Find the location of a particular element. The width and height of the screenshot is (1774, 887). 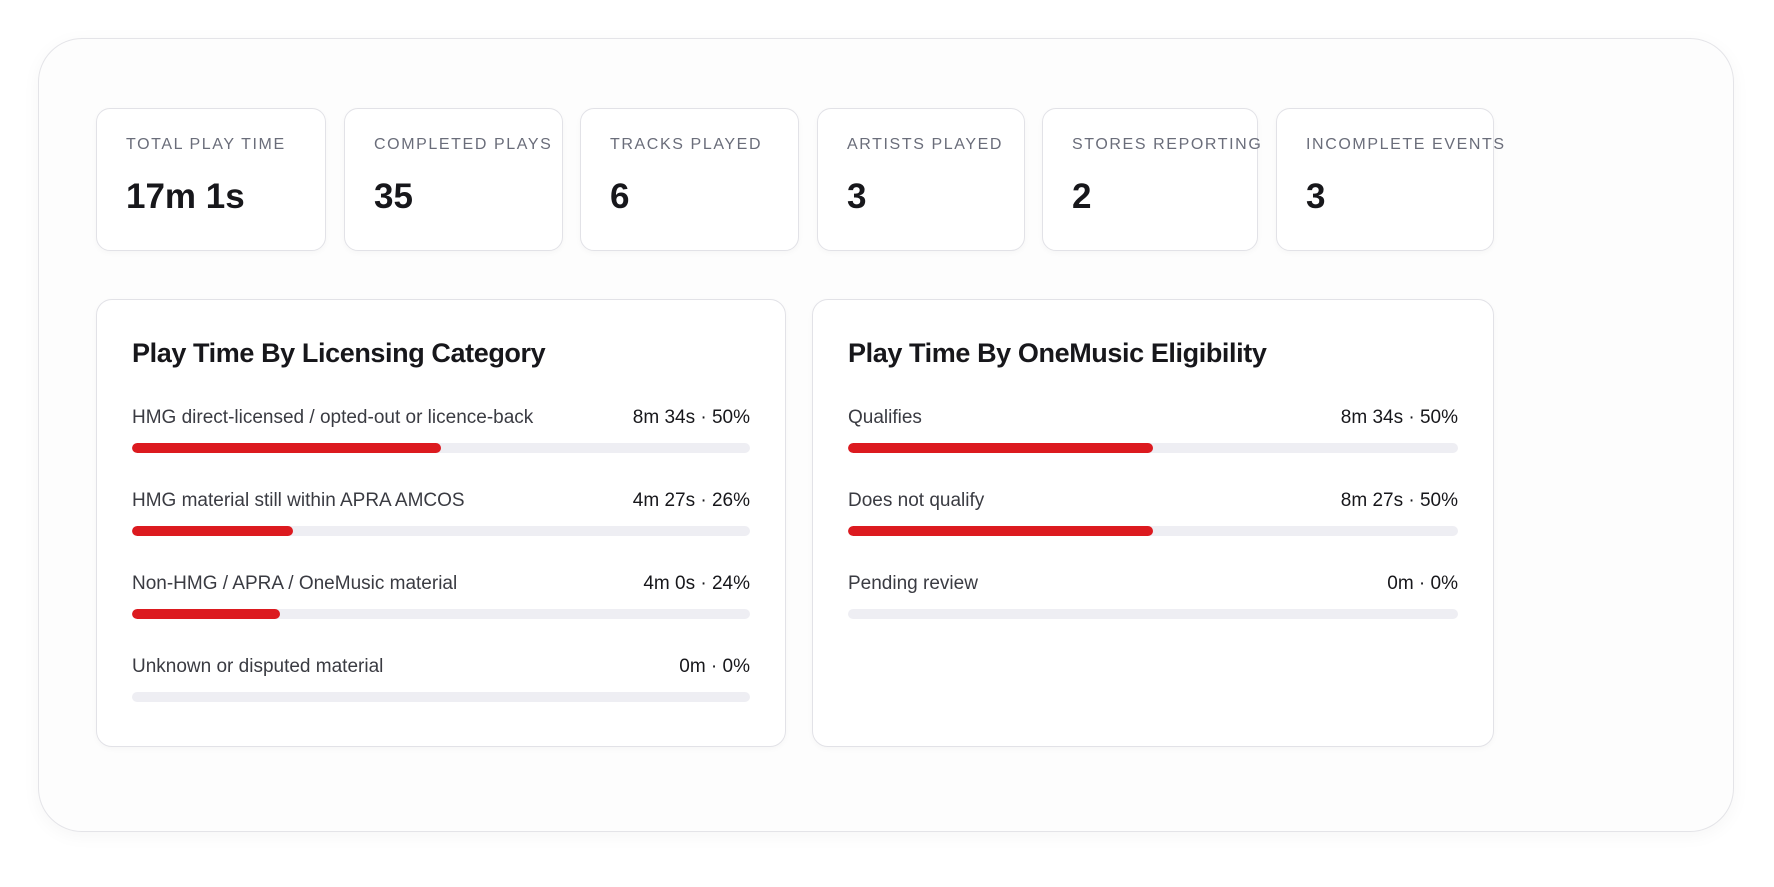

stat-card-total-play-time: TOTAL PLAY TIME 17m 1s is located at coordinates (211, 179).